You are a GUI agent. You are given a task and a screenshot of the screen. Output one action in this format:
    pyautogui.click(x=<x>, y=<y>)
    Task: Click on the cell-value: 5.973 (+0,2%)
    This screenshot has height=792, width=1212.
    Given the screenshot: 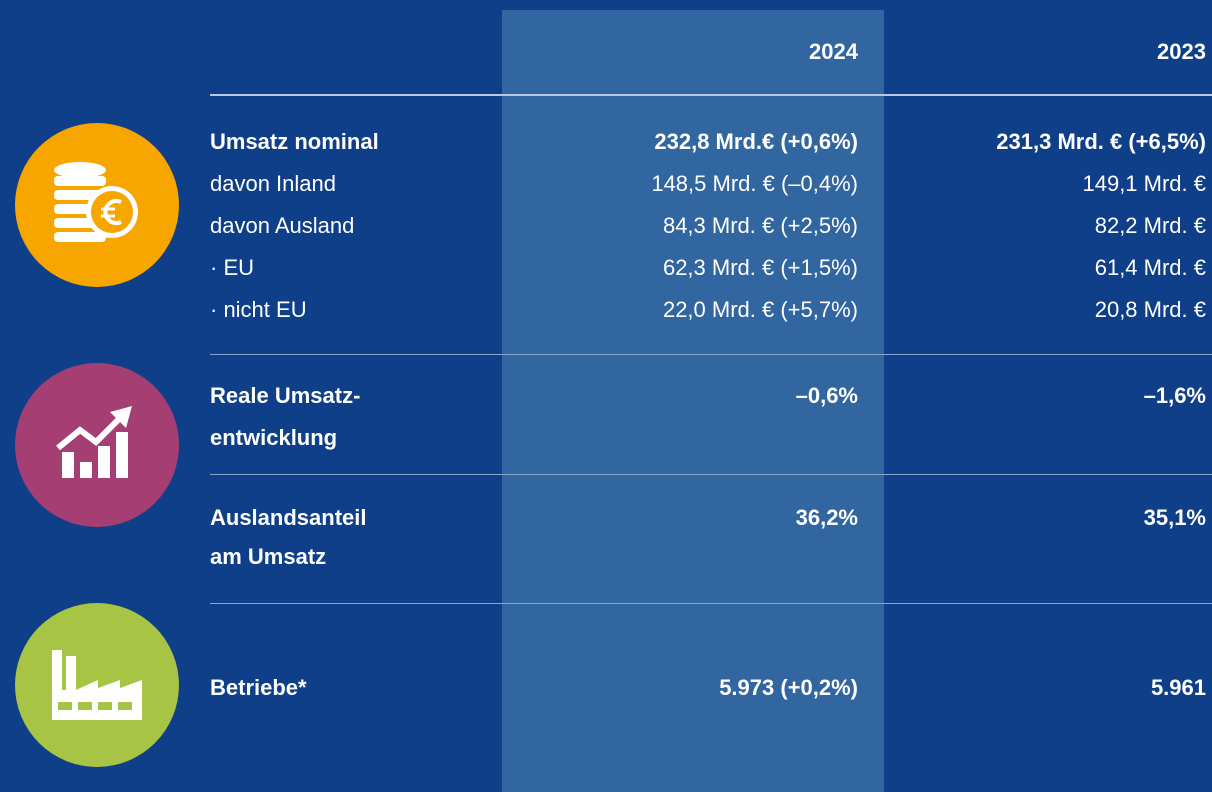 What is the action you would take?
    pyautogui.click(x=788, y=687)
    